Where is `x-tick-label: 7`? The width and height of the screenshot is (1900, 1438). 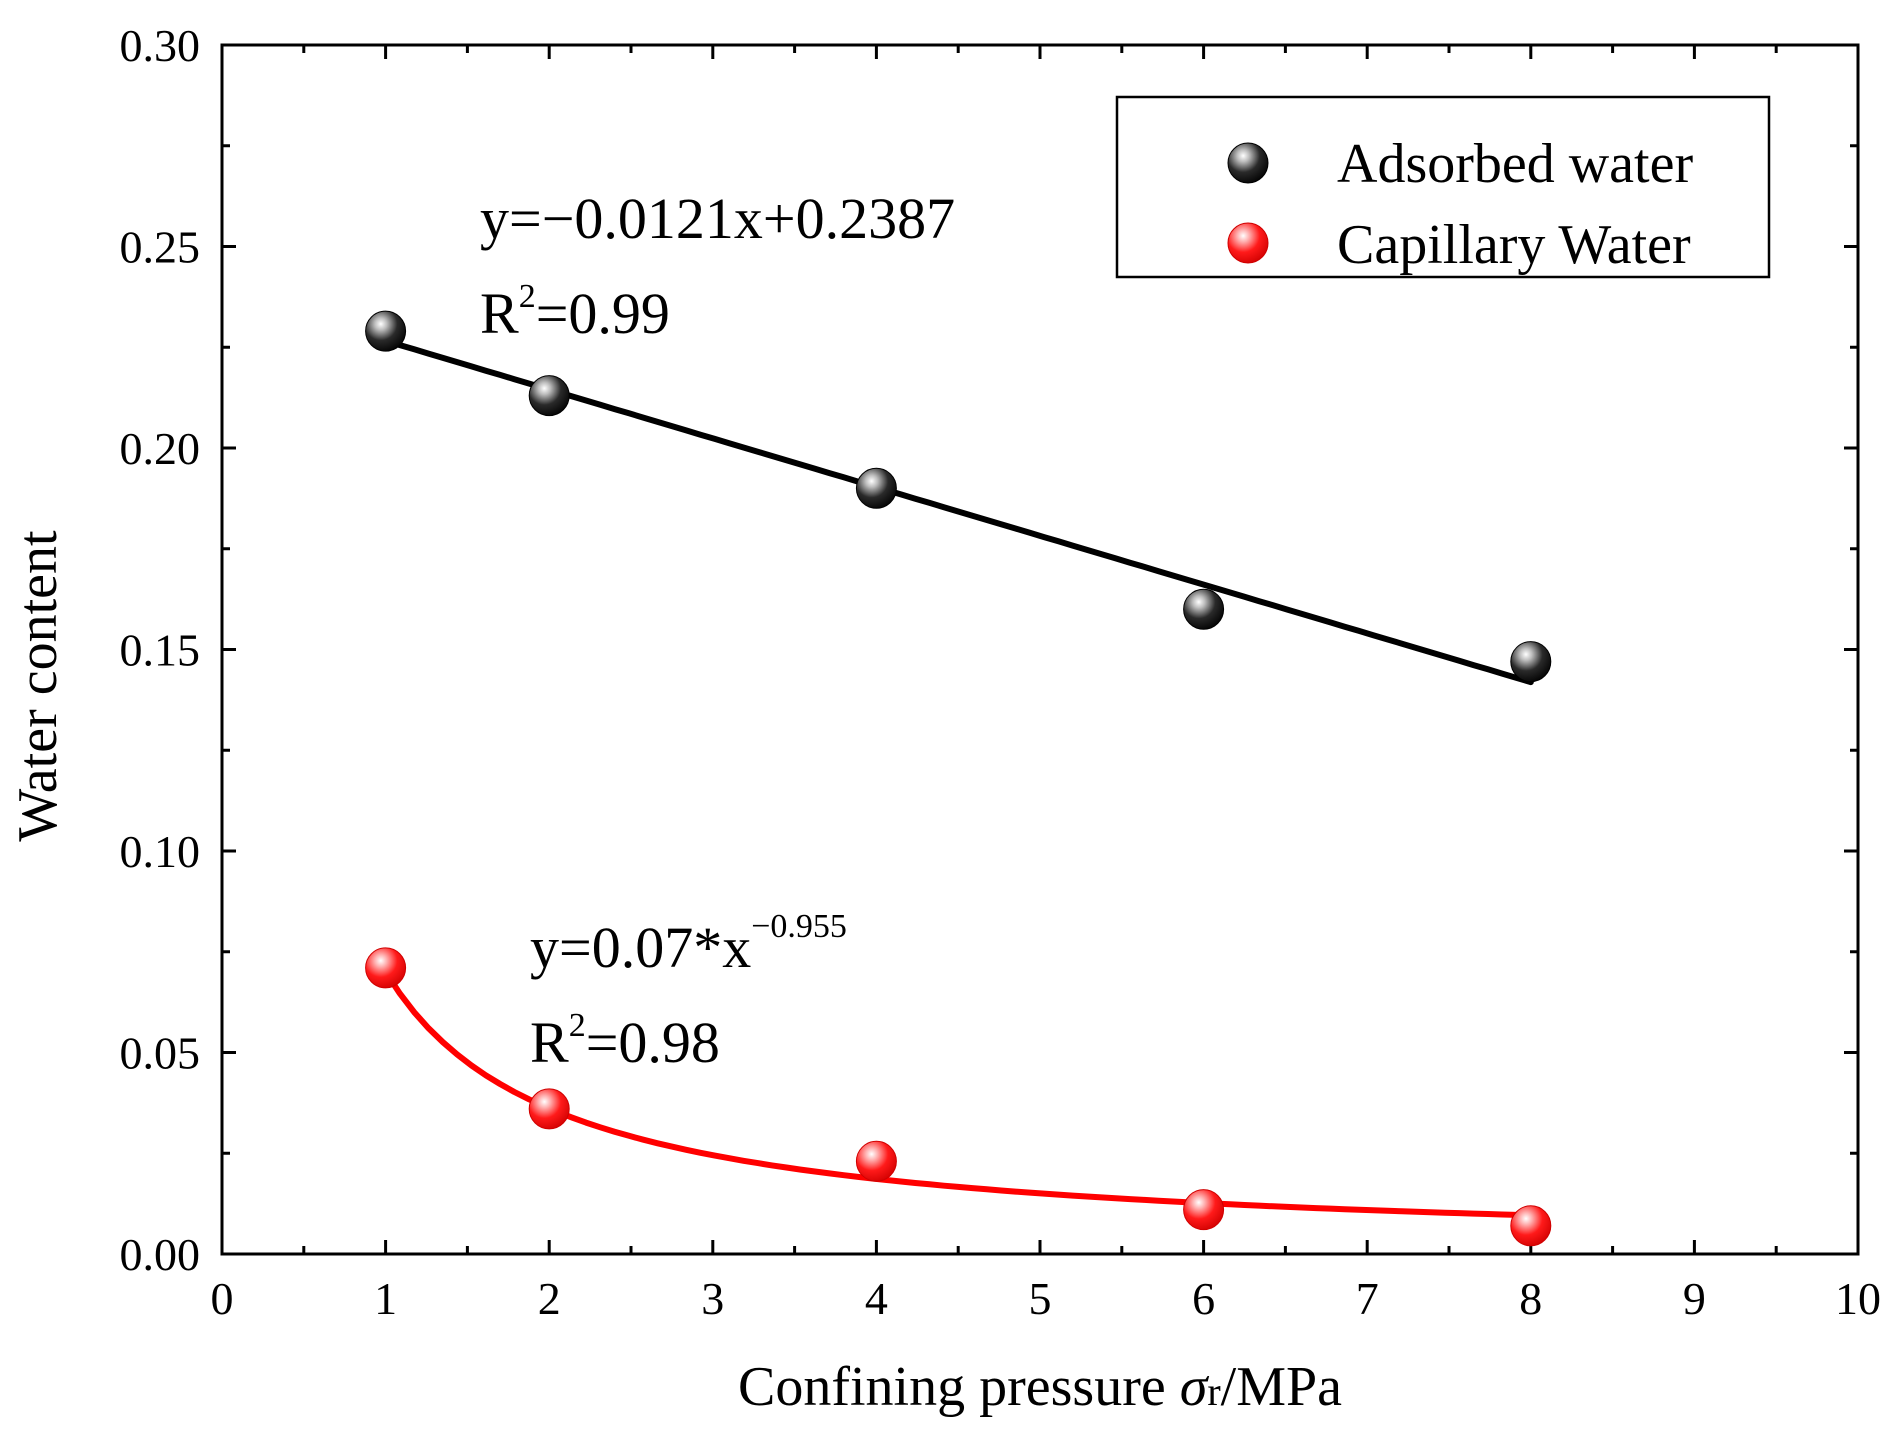
x-tick-label: 7 is located at coordinates (1367, 1298).